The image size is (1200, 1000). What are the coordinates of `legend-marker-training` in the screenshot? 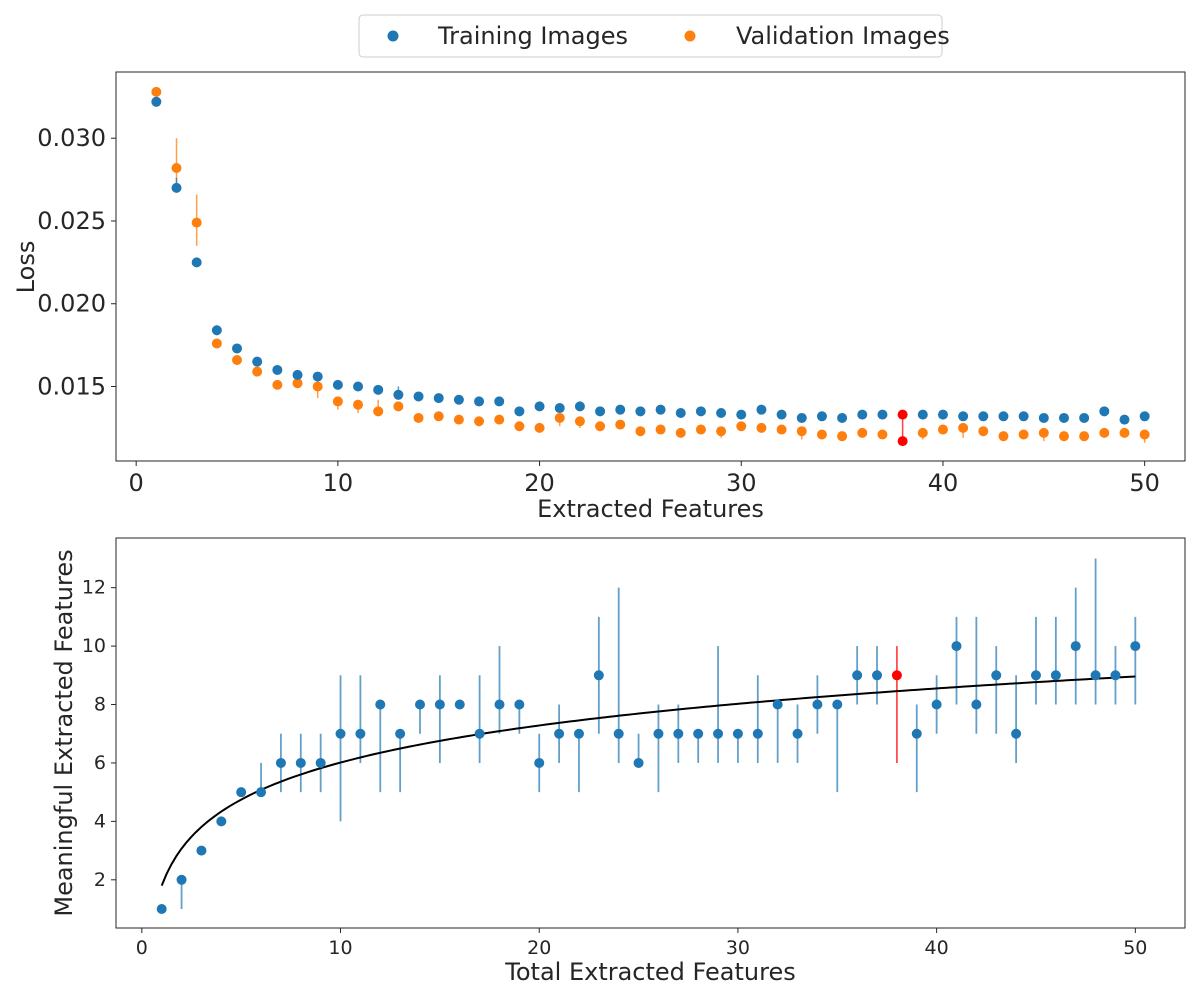 It's located at (393, 36).